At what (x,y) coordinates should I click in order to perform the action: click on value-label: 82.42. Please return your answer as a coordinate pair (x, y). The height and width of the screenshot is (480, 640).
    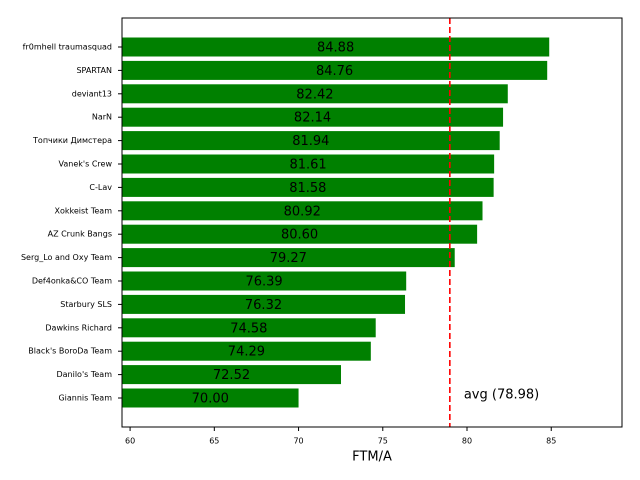
    Looking at the image, I should click on (314, 94).